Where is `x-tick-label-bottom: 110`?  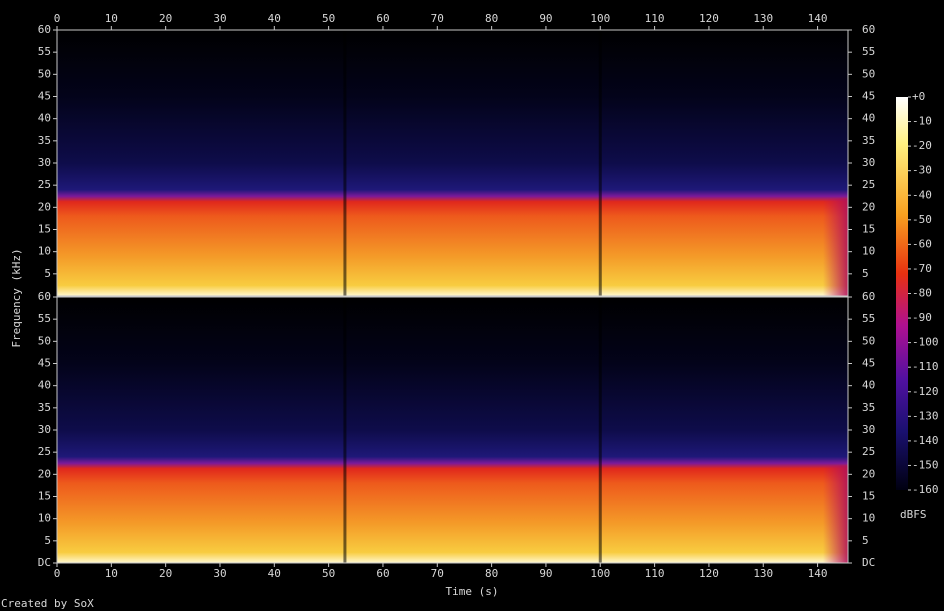 x-tick-label-bottom: 110 is located at coordinates (655, 573).